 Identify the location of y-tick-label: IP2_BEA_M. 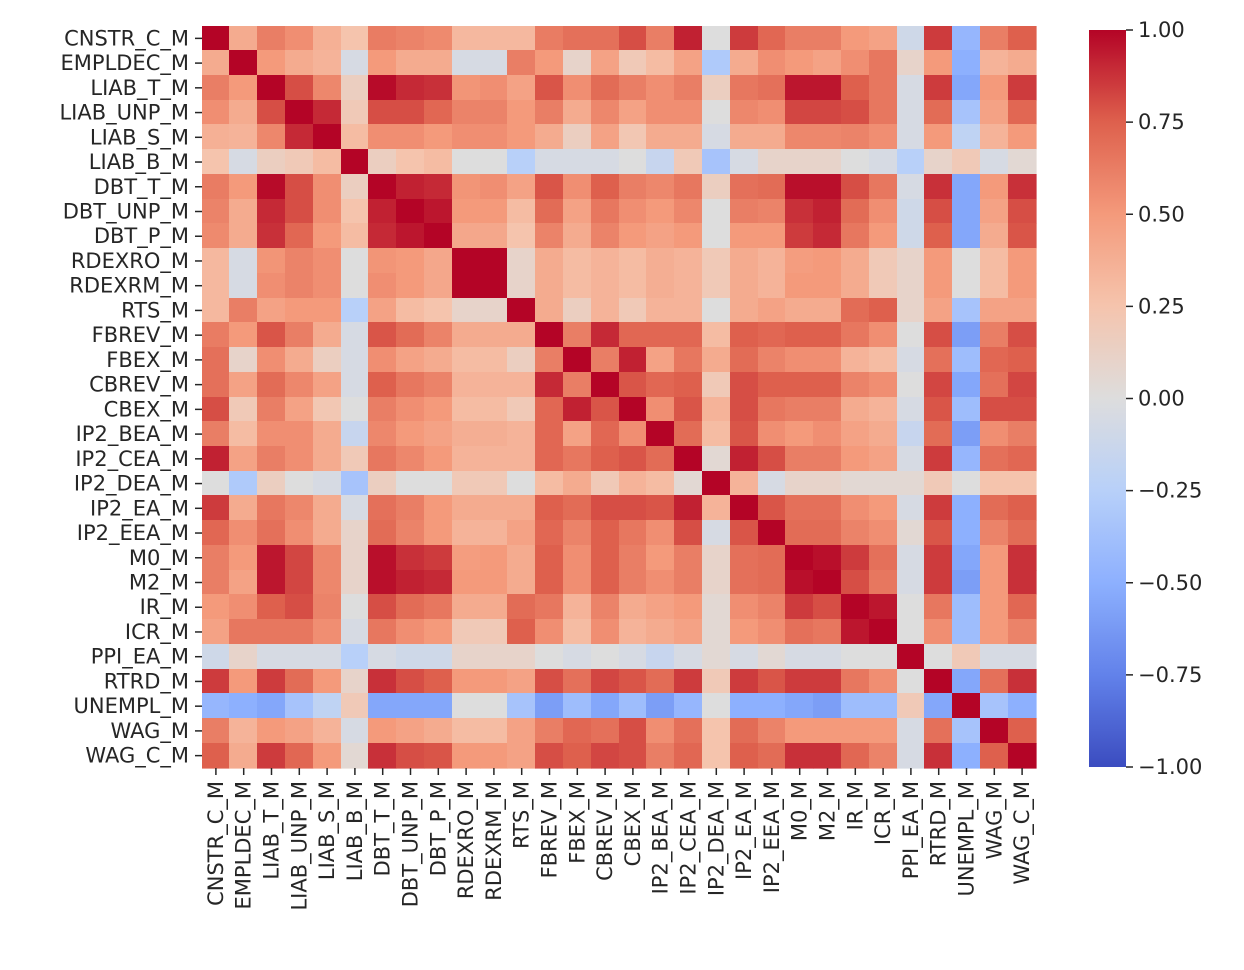
(132, 434).